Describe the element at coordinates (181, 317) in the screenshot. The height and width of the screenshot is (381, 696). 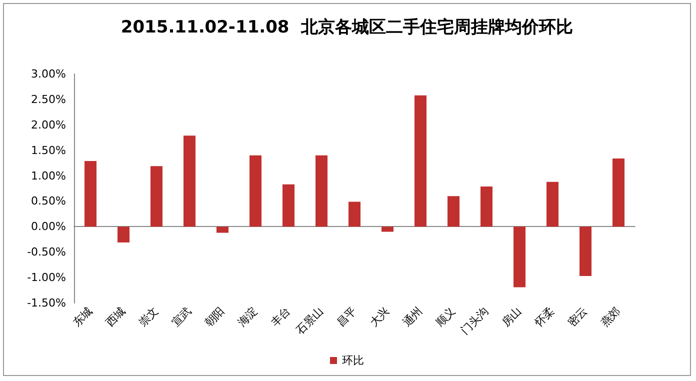
I see `x-tick-label: 宣武` at that location.